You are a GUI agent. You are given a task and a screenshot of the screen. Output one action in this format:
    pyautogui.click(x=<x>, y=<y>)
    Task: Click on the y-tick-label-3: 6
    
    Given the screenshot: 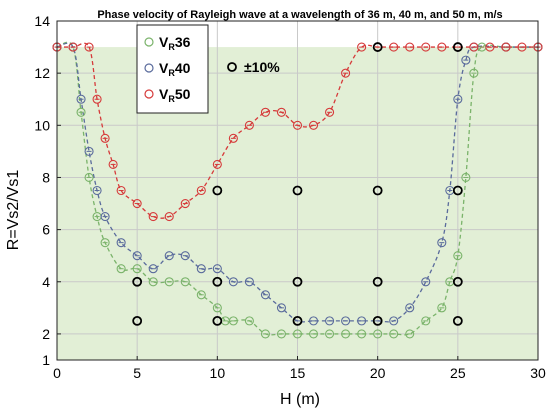 What is the action you would take?
    pyautogui.click(x=46, y=230)
    